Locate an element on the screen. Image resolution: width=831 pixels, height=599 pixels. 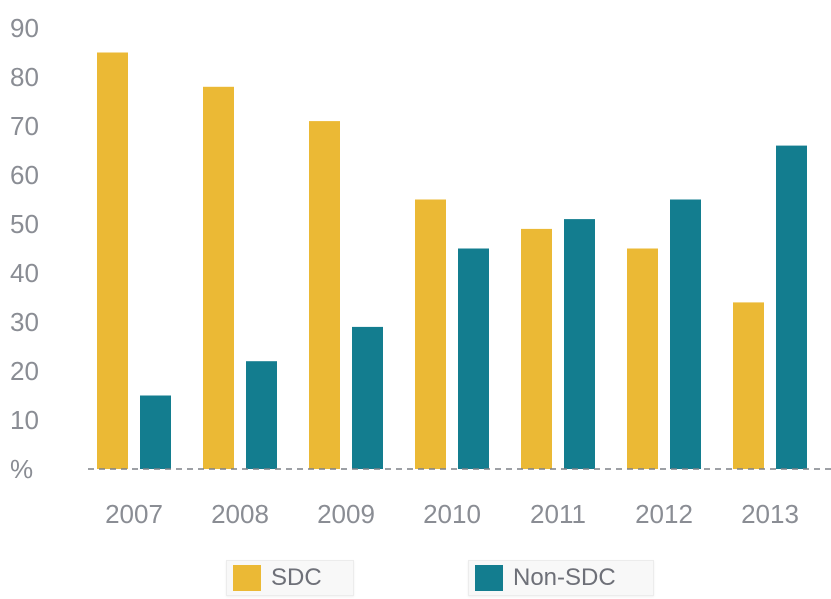
bar-sdc-2011 is located at coordinates (536, 349).